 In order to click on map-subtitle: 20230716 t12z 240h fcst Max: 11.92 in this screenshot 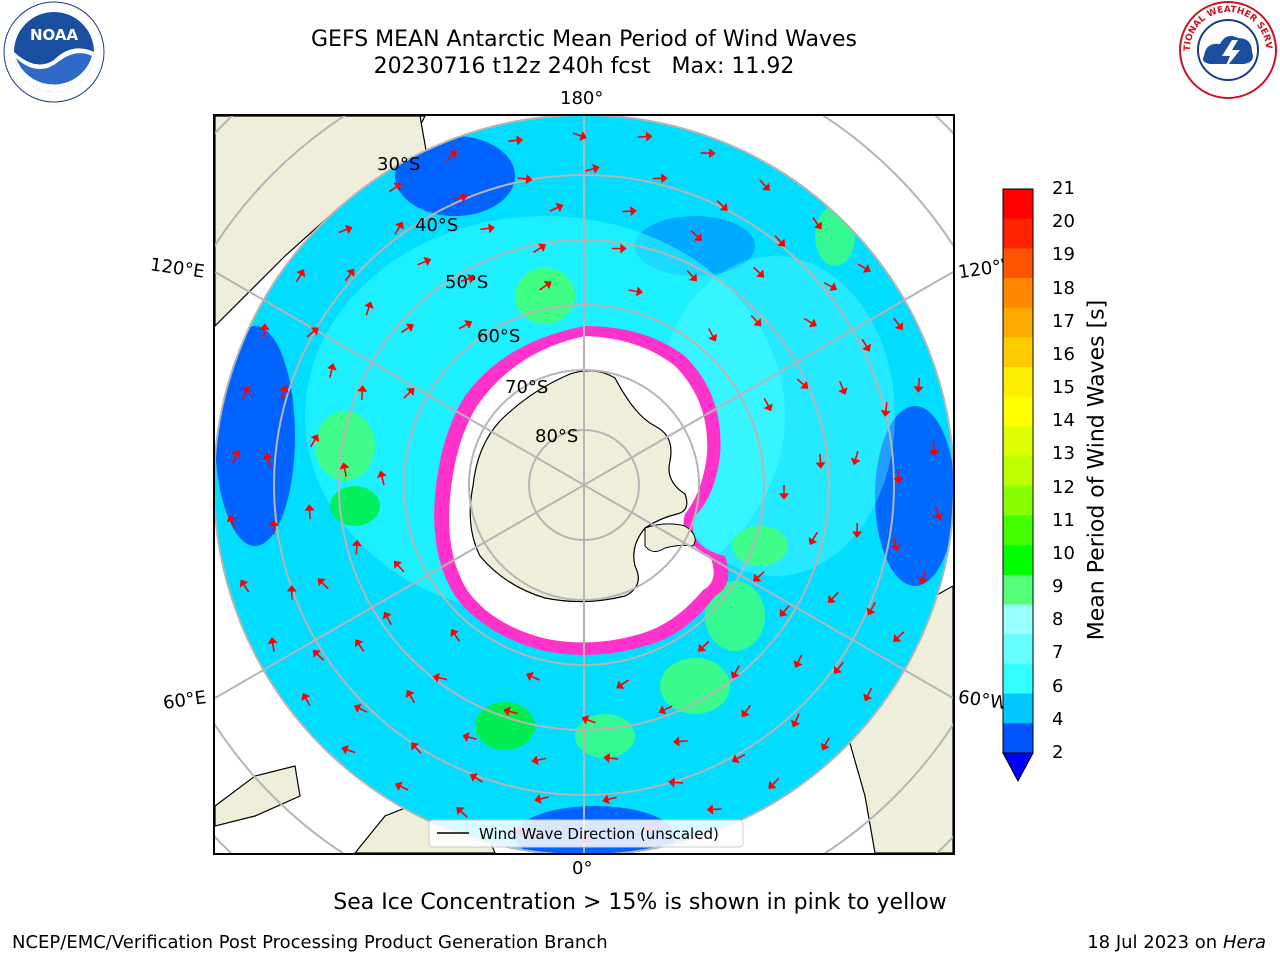, I will do `click(584, 66)`.